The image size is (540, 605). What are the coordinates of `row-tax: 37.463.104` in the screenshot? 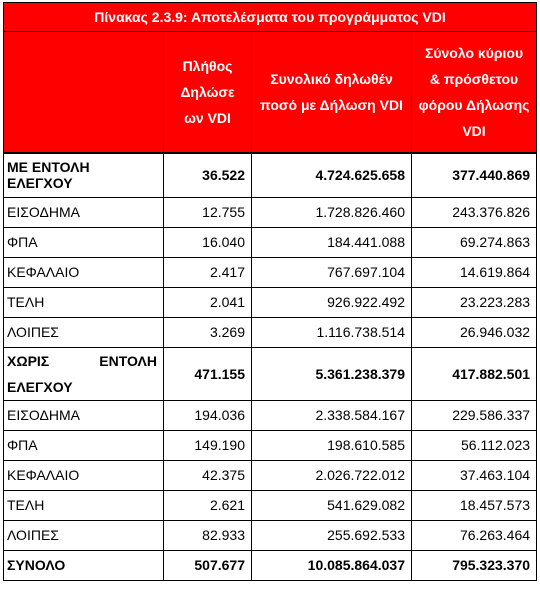 It's located at (474, 475).